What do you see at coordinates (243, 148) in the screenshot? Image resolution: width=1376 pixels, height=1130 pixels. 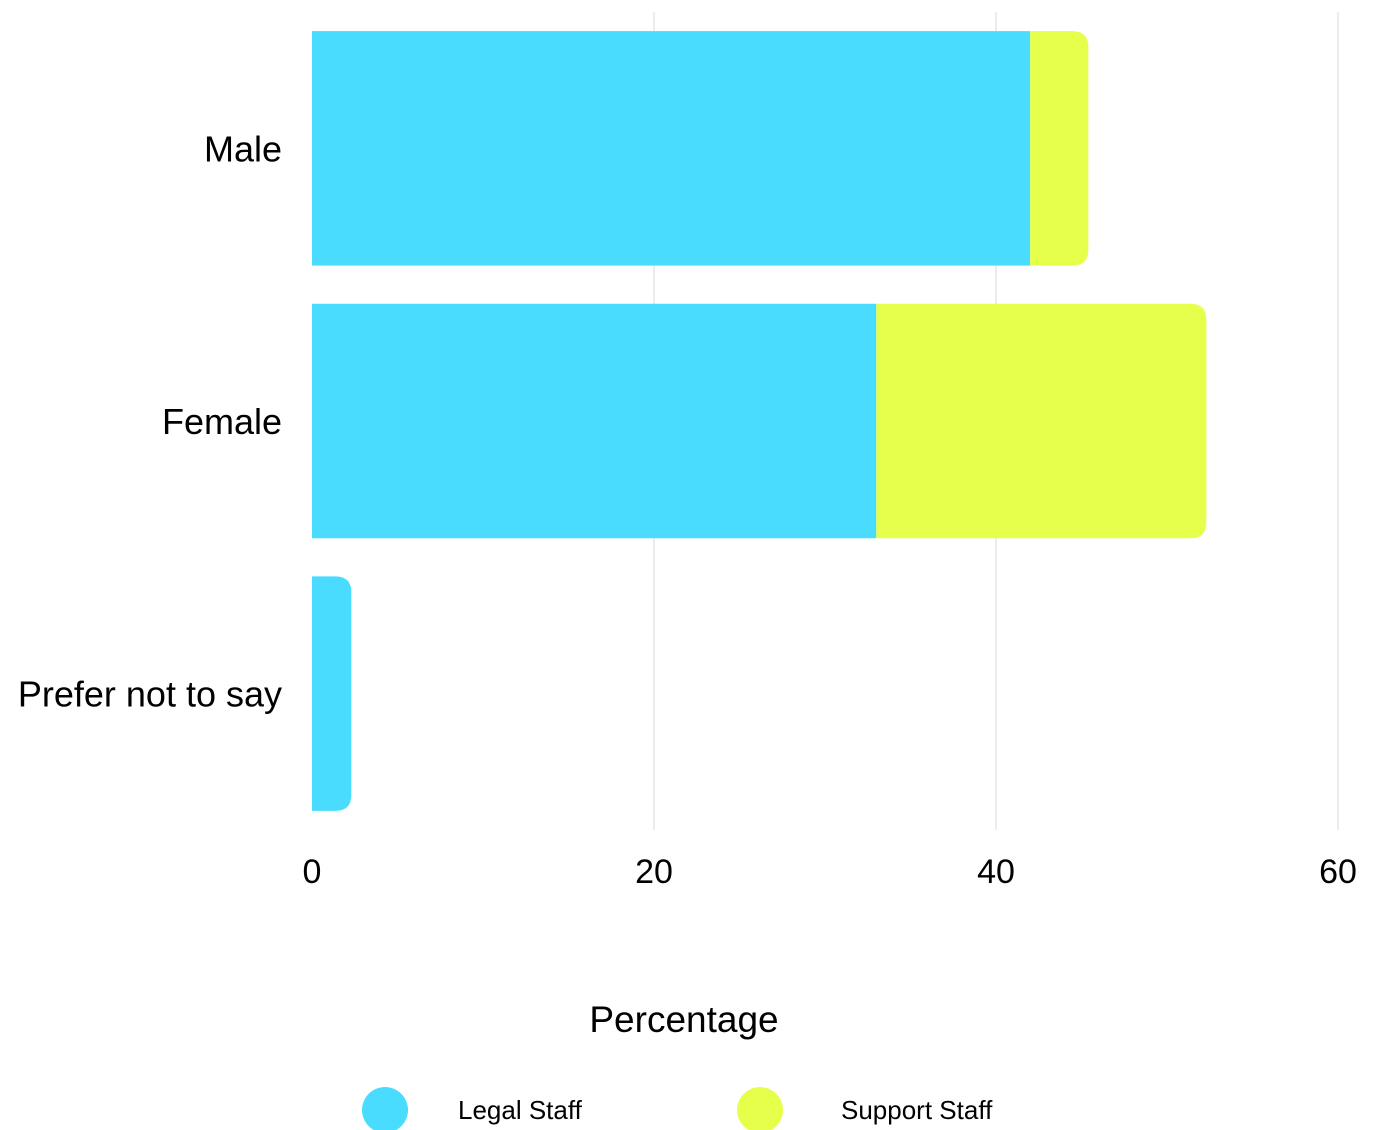 I see `category-label-male: Male` at bounding box center [243, 148].